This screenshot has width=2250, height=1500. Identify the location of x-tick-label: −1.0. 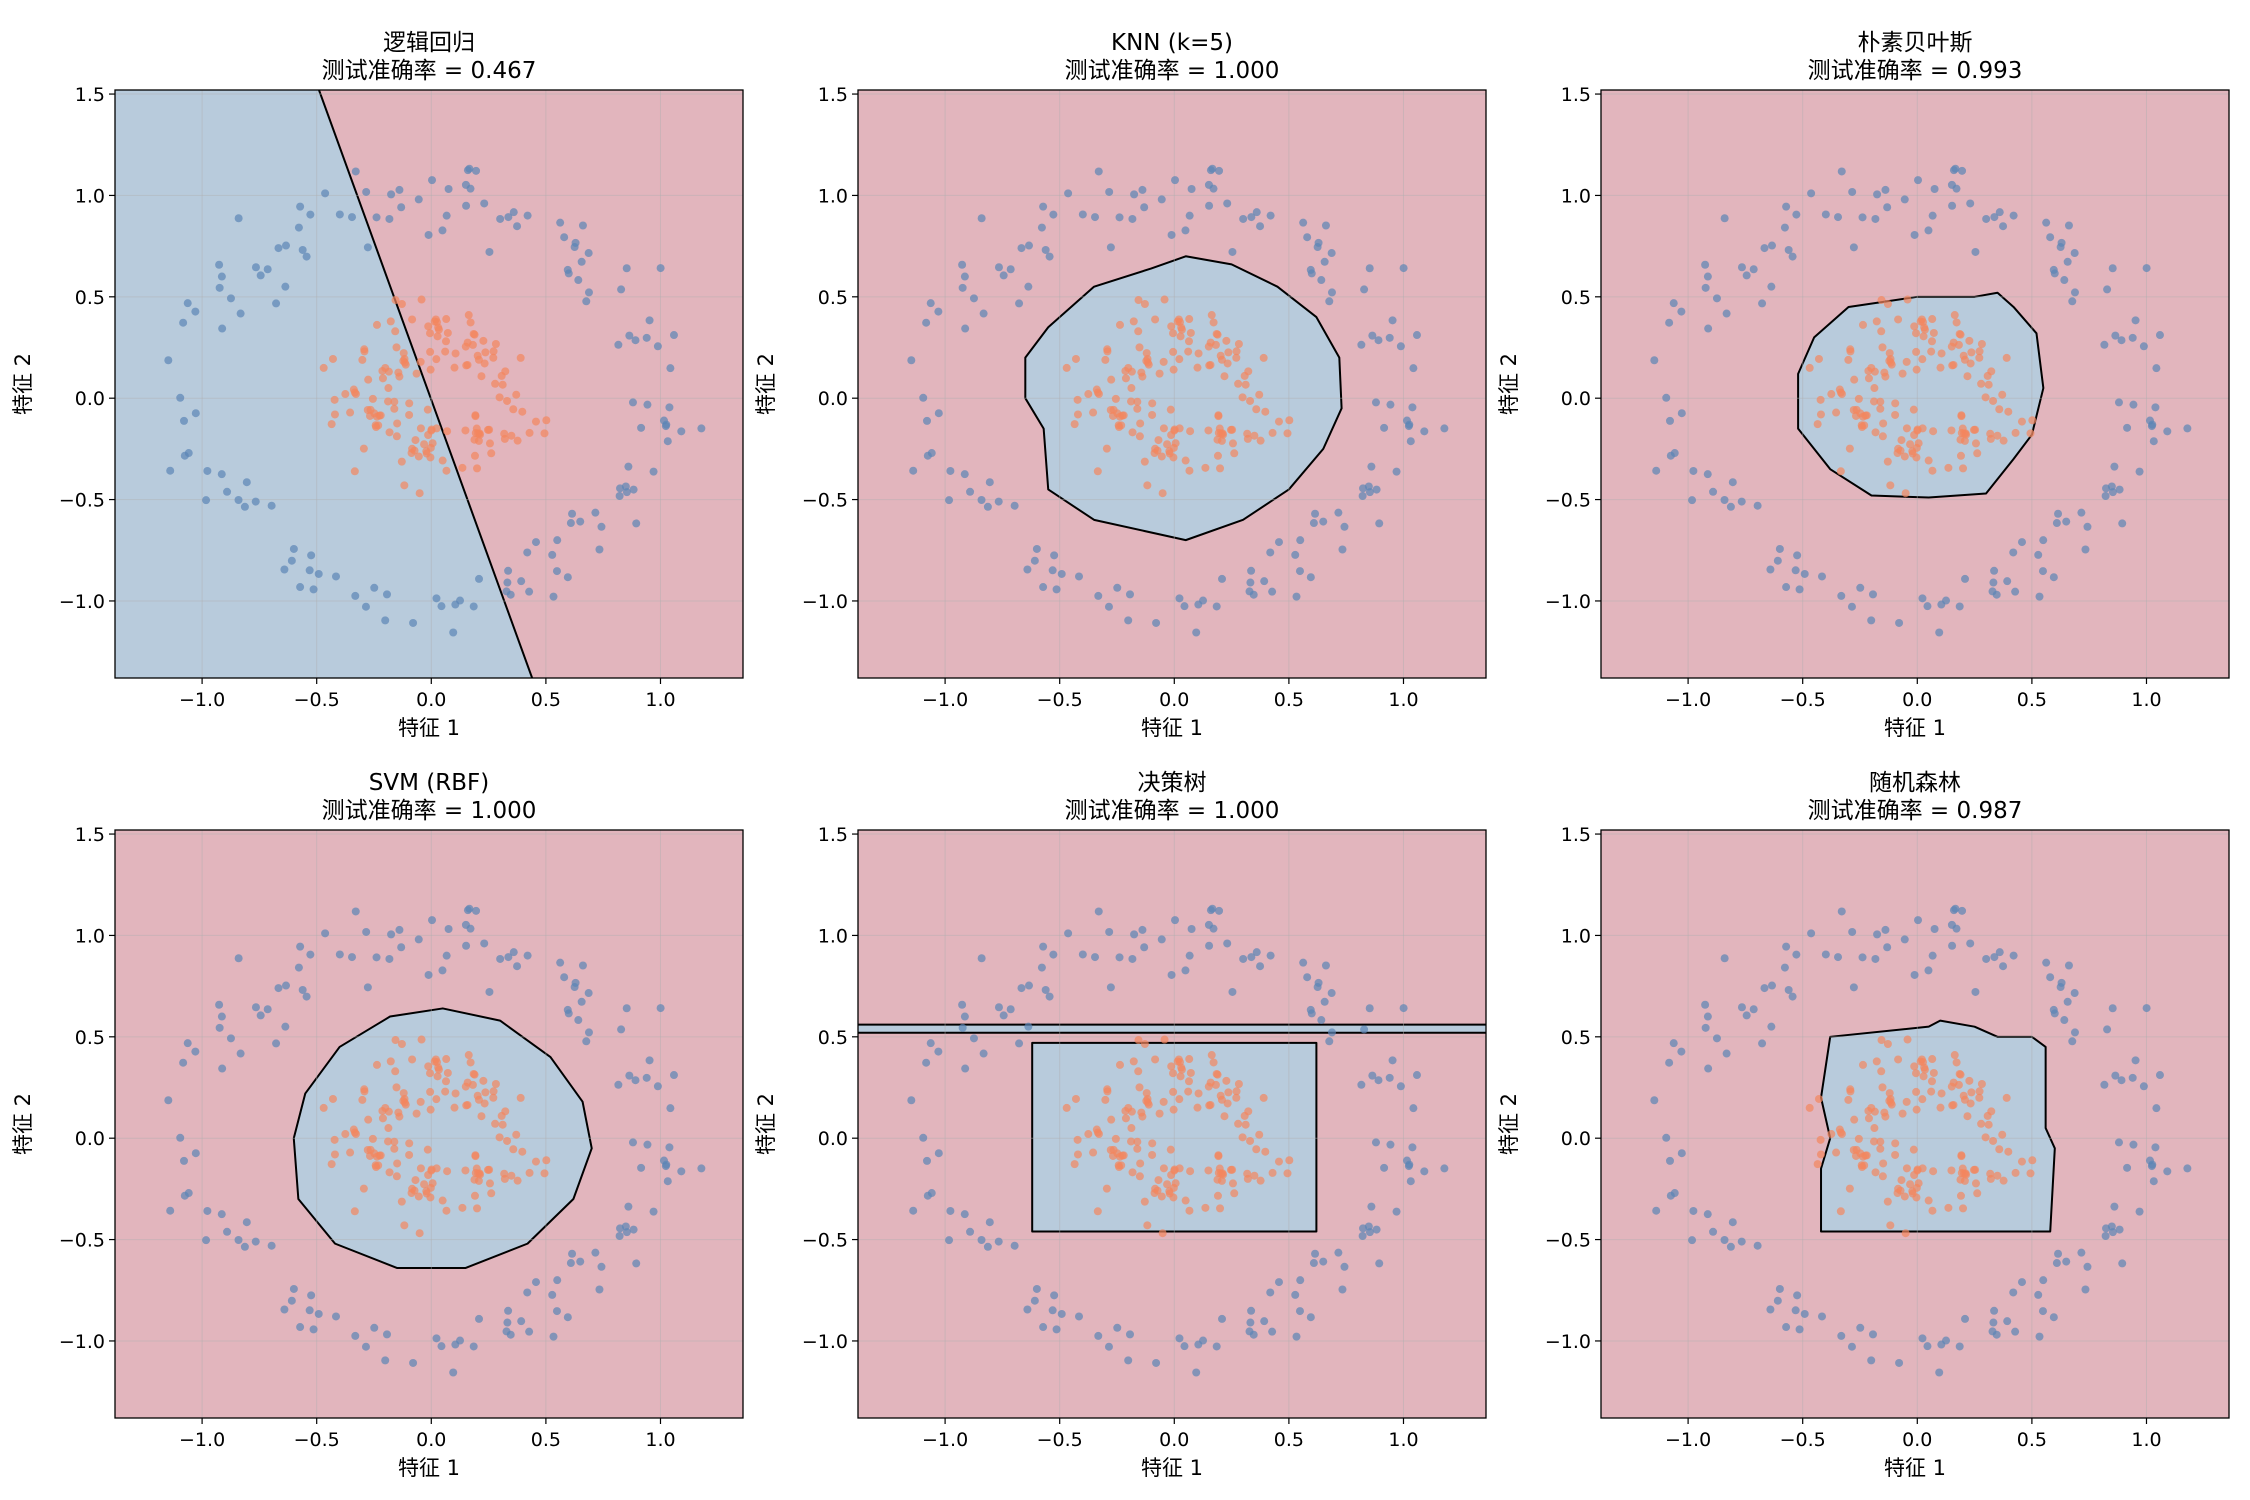
(202, 700).